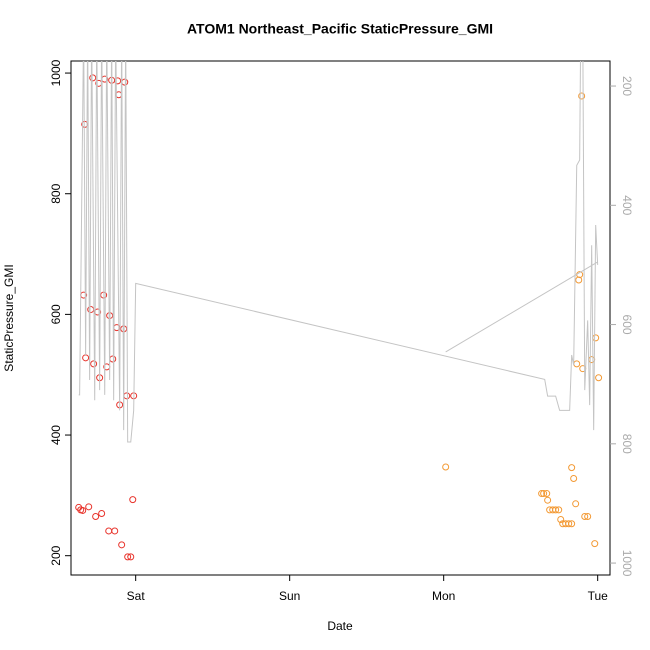  I want to click on y2-tick-label: 1000, so click(627, 563).